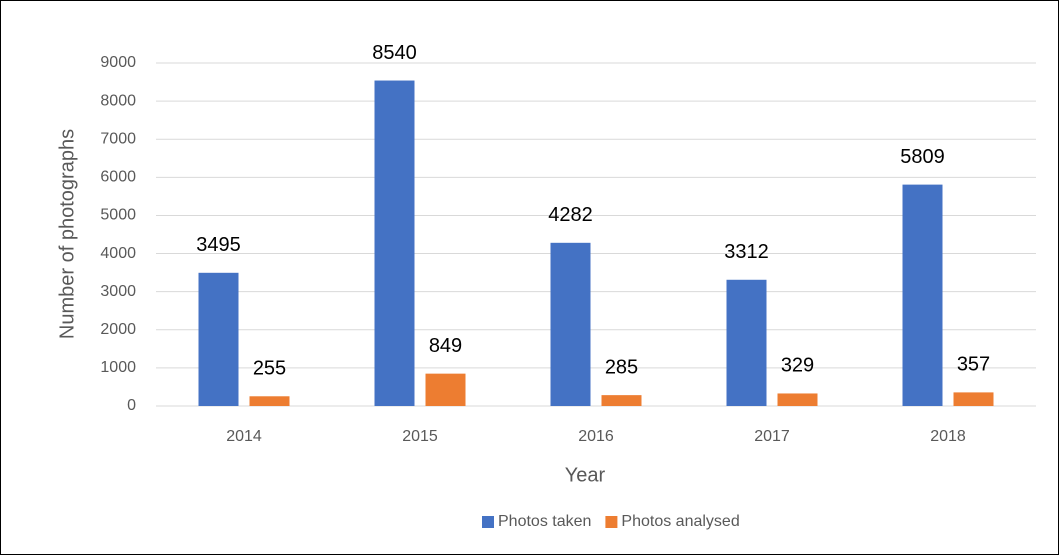  I want to click on x-tick-label: 2018, so click(948, 436).